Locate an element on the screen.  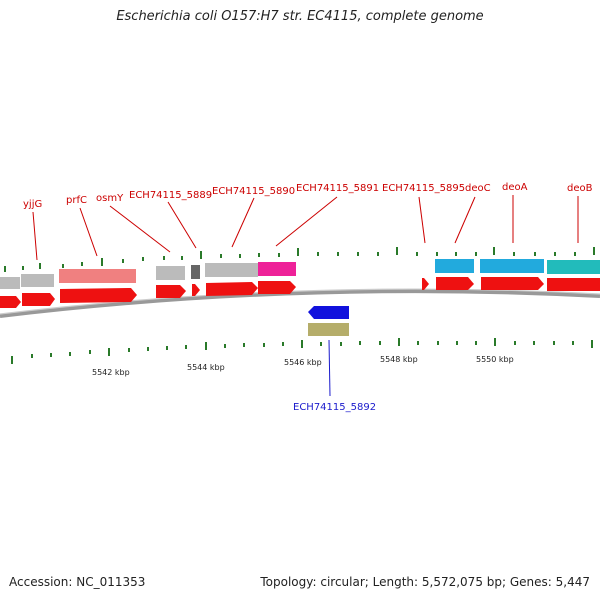
cds-forward-track is located at coordinates (300, 292).